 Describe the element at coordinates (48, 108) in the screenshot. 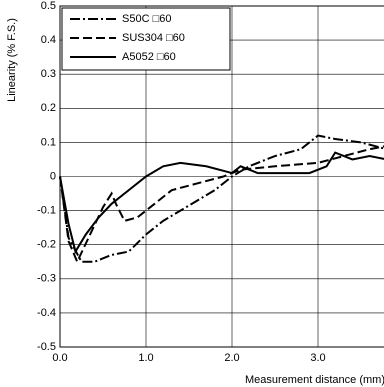

I see `y-tick-label: 0.2` at that location.